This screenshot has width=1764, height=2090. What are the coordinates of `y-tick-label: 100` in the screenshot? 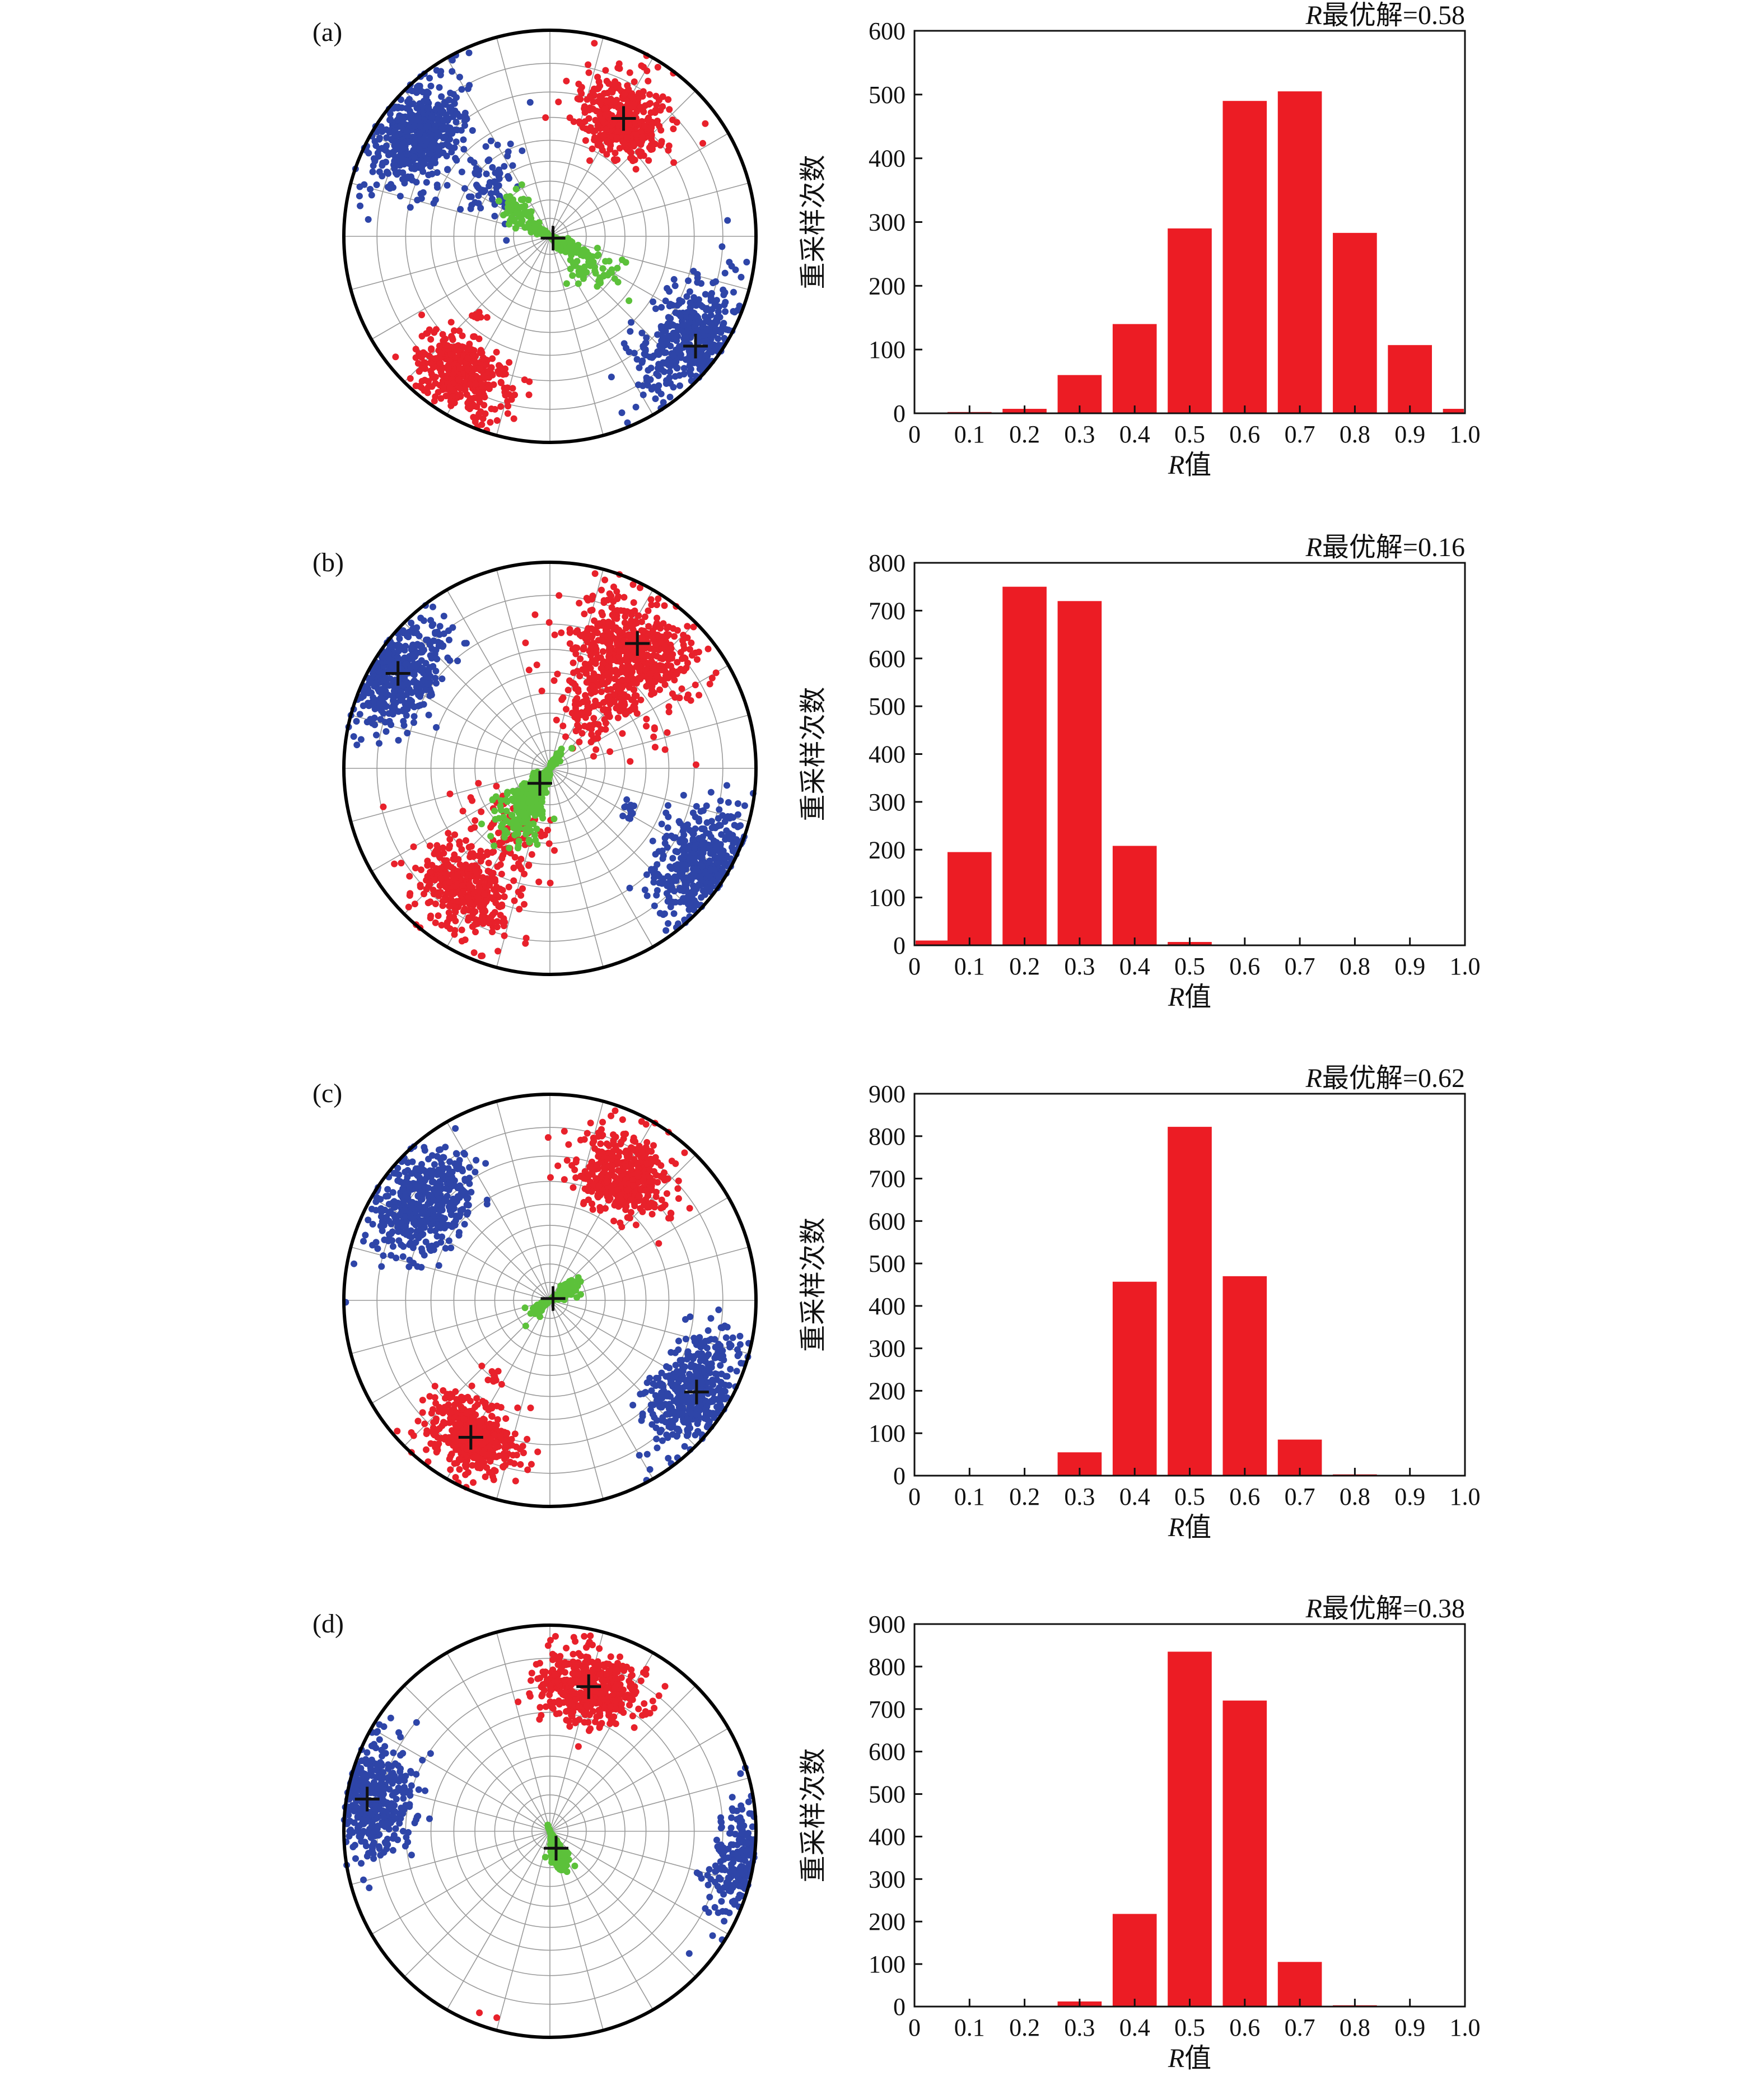 It's located at (888, 349).